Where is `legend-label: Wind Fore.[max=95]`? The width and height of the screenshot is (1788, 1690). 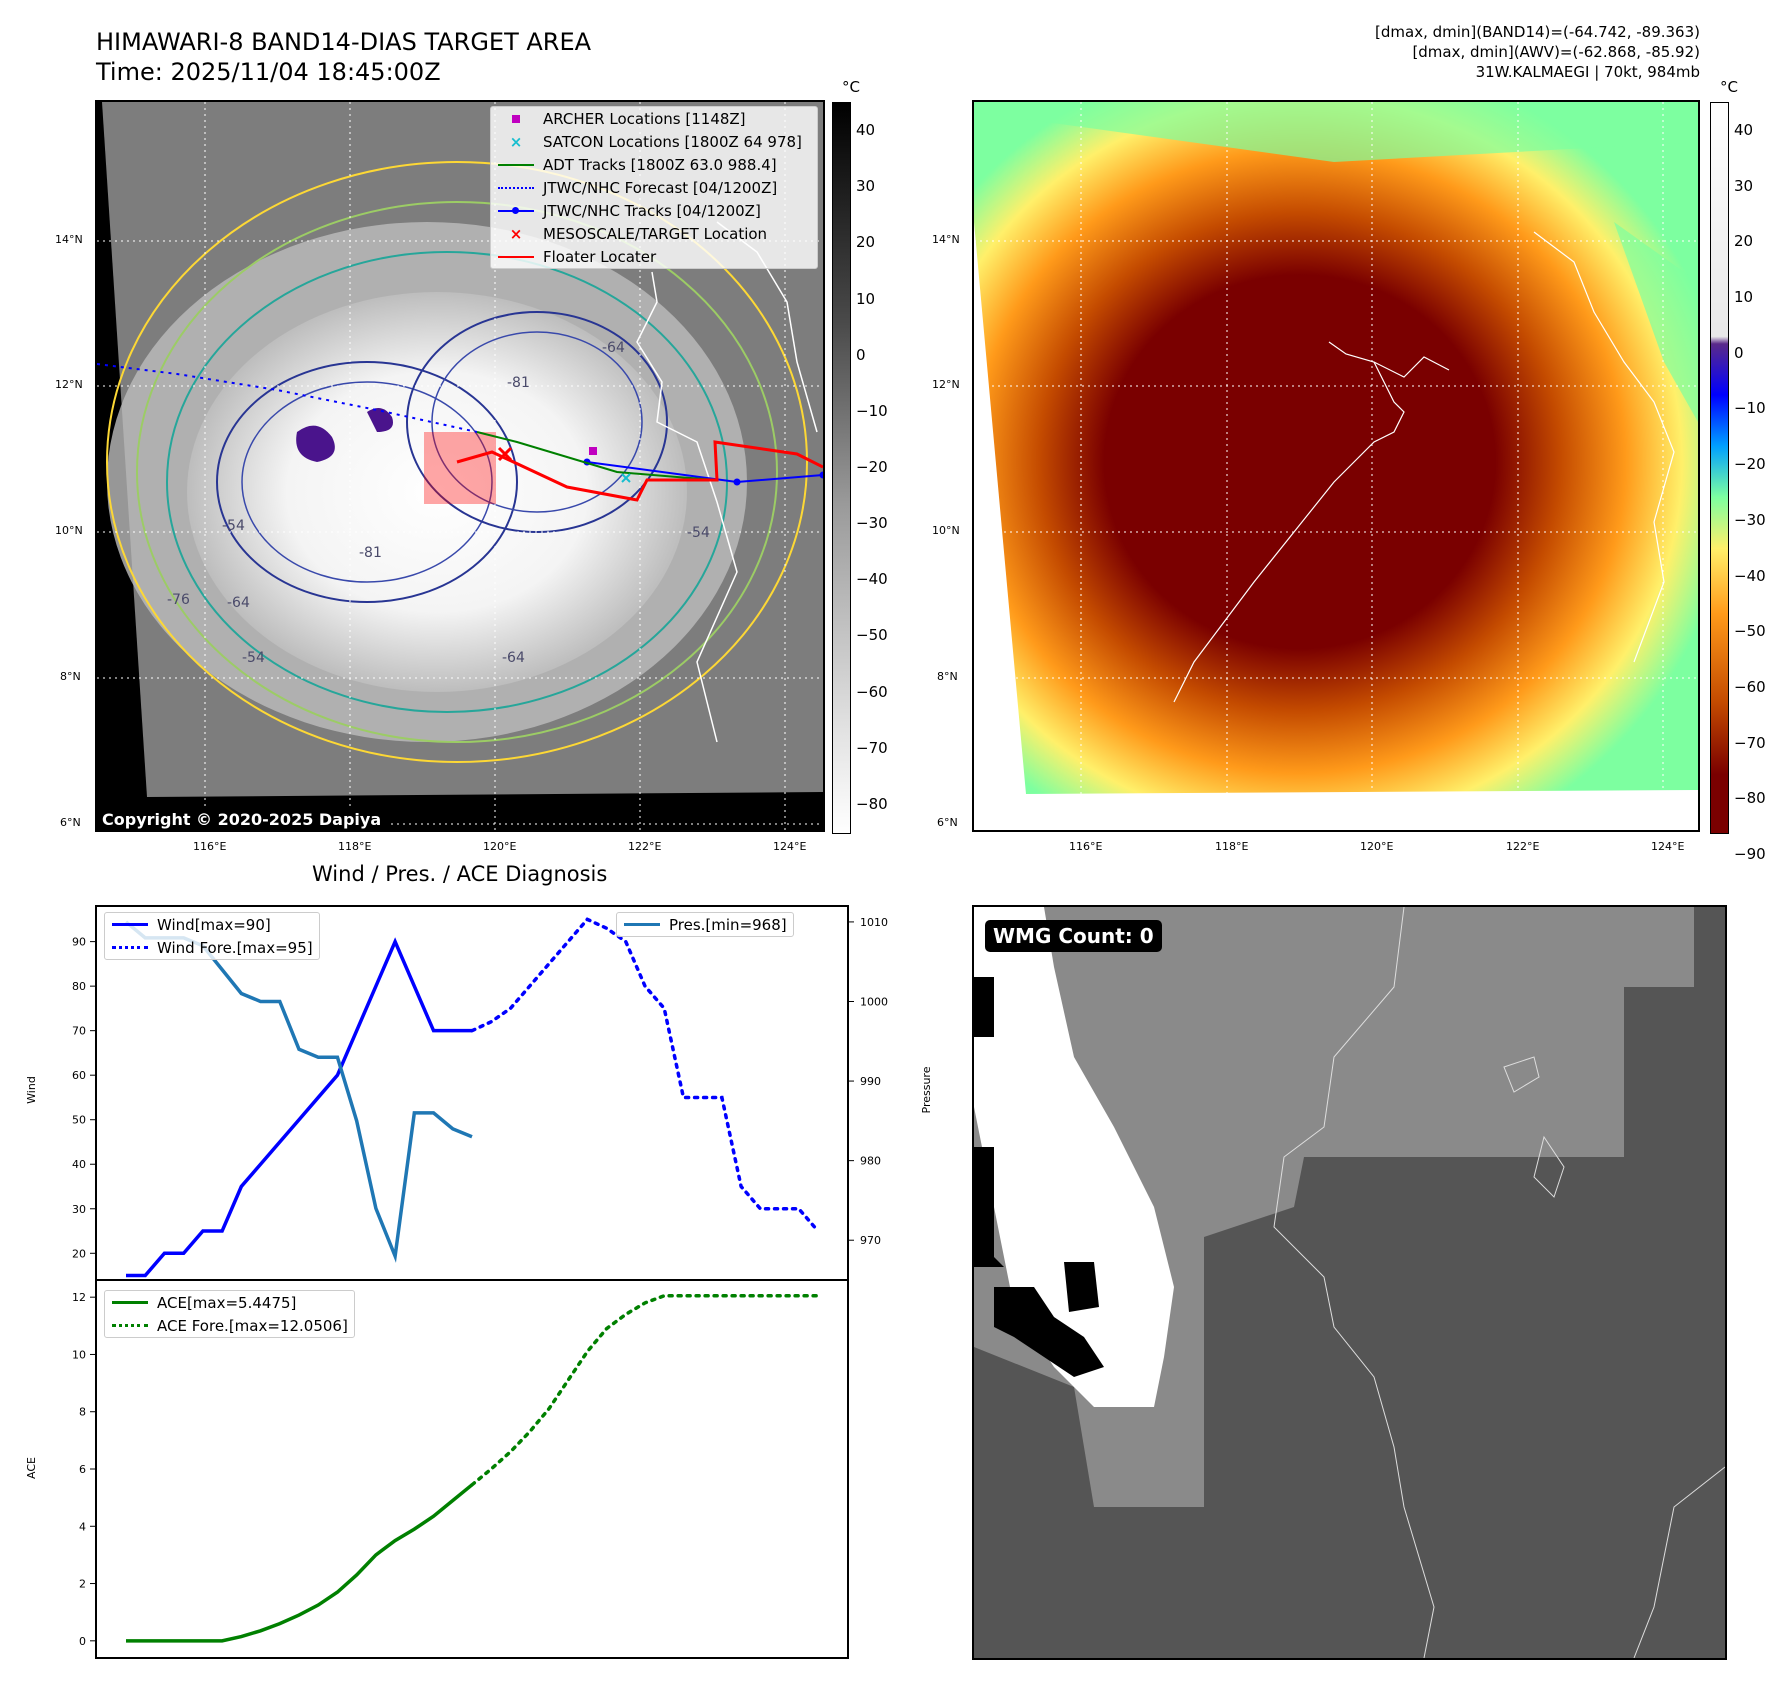
legend-label: Wind Fore.[max=95] is located at coordinates (235, 947).